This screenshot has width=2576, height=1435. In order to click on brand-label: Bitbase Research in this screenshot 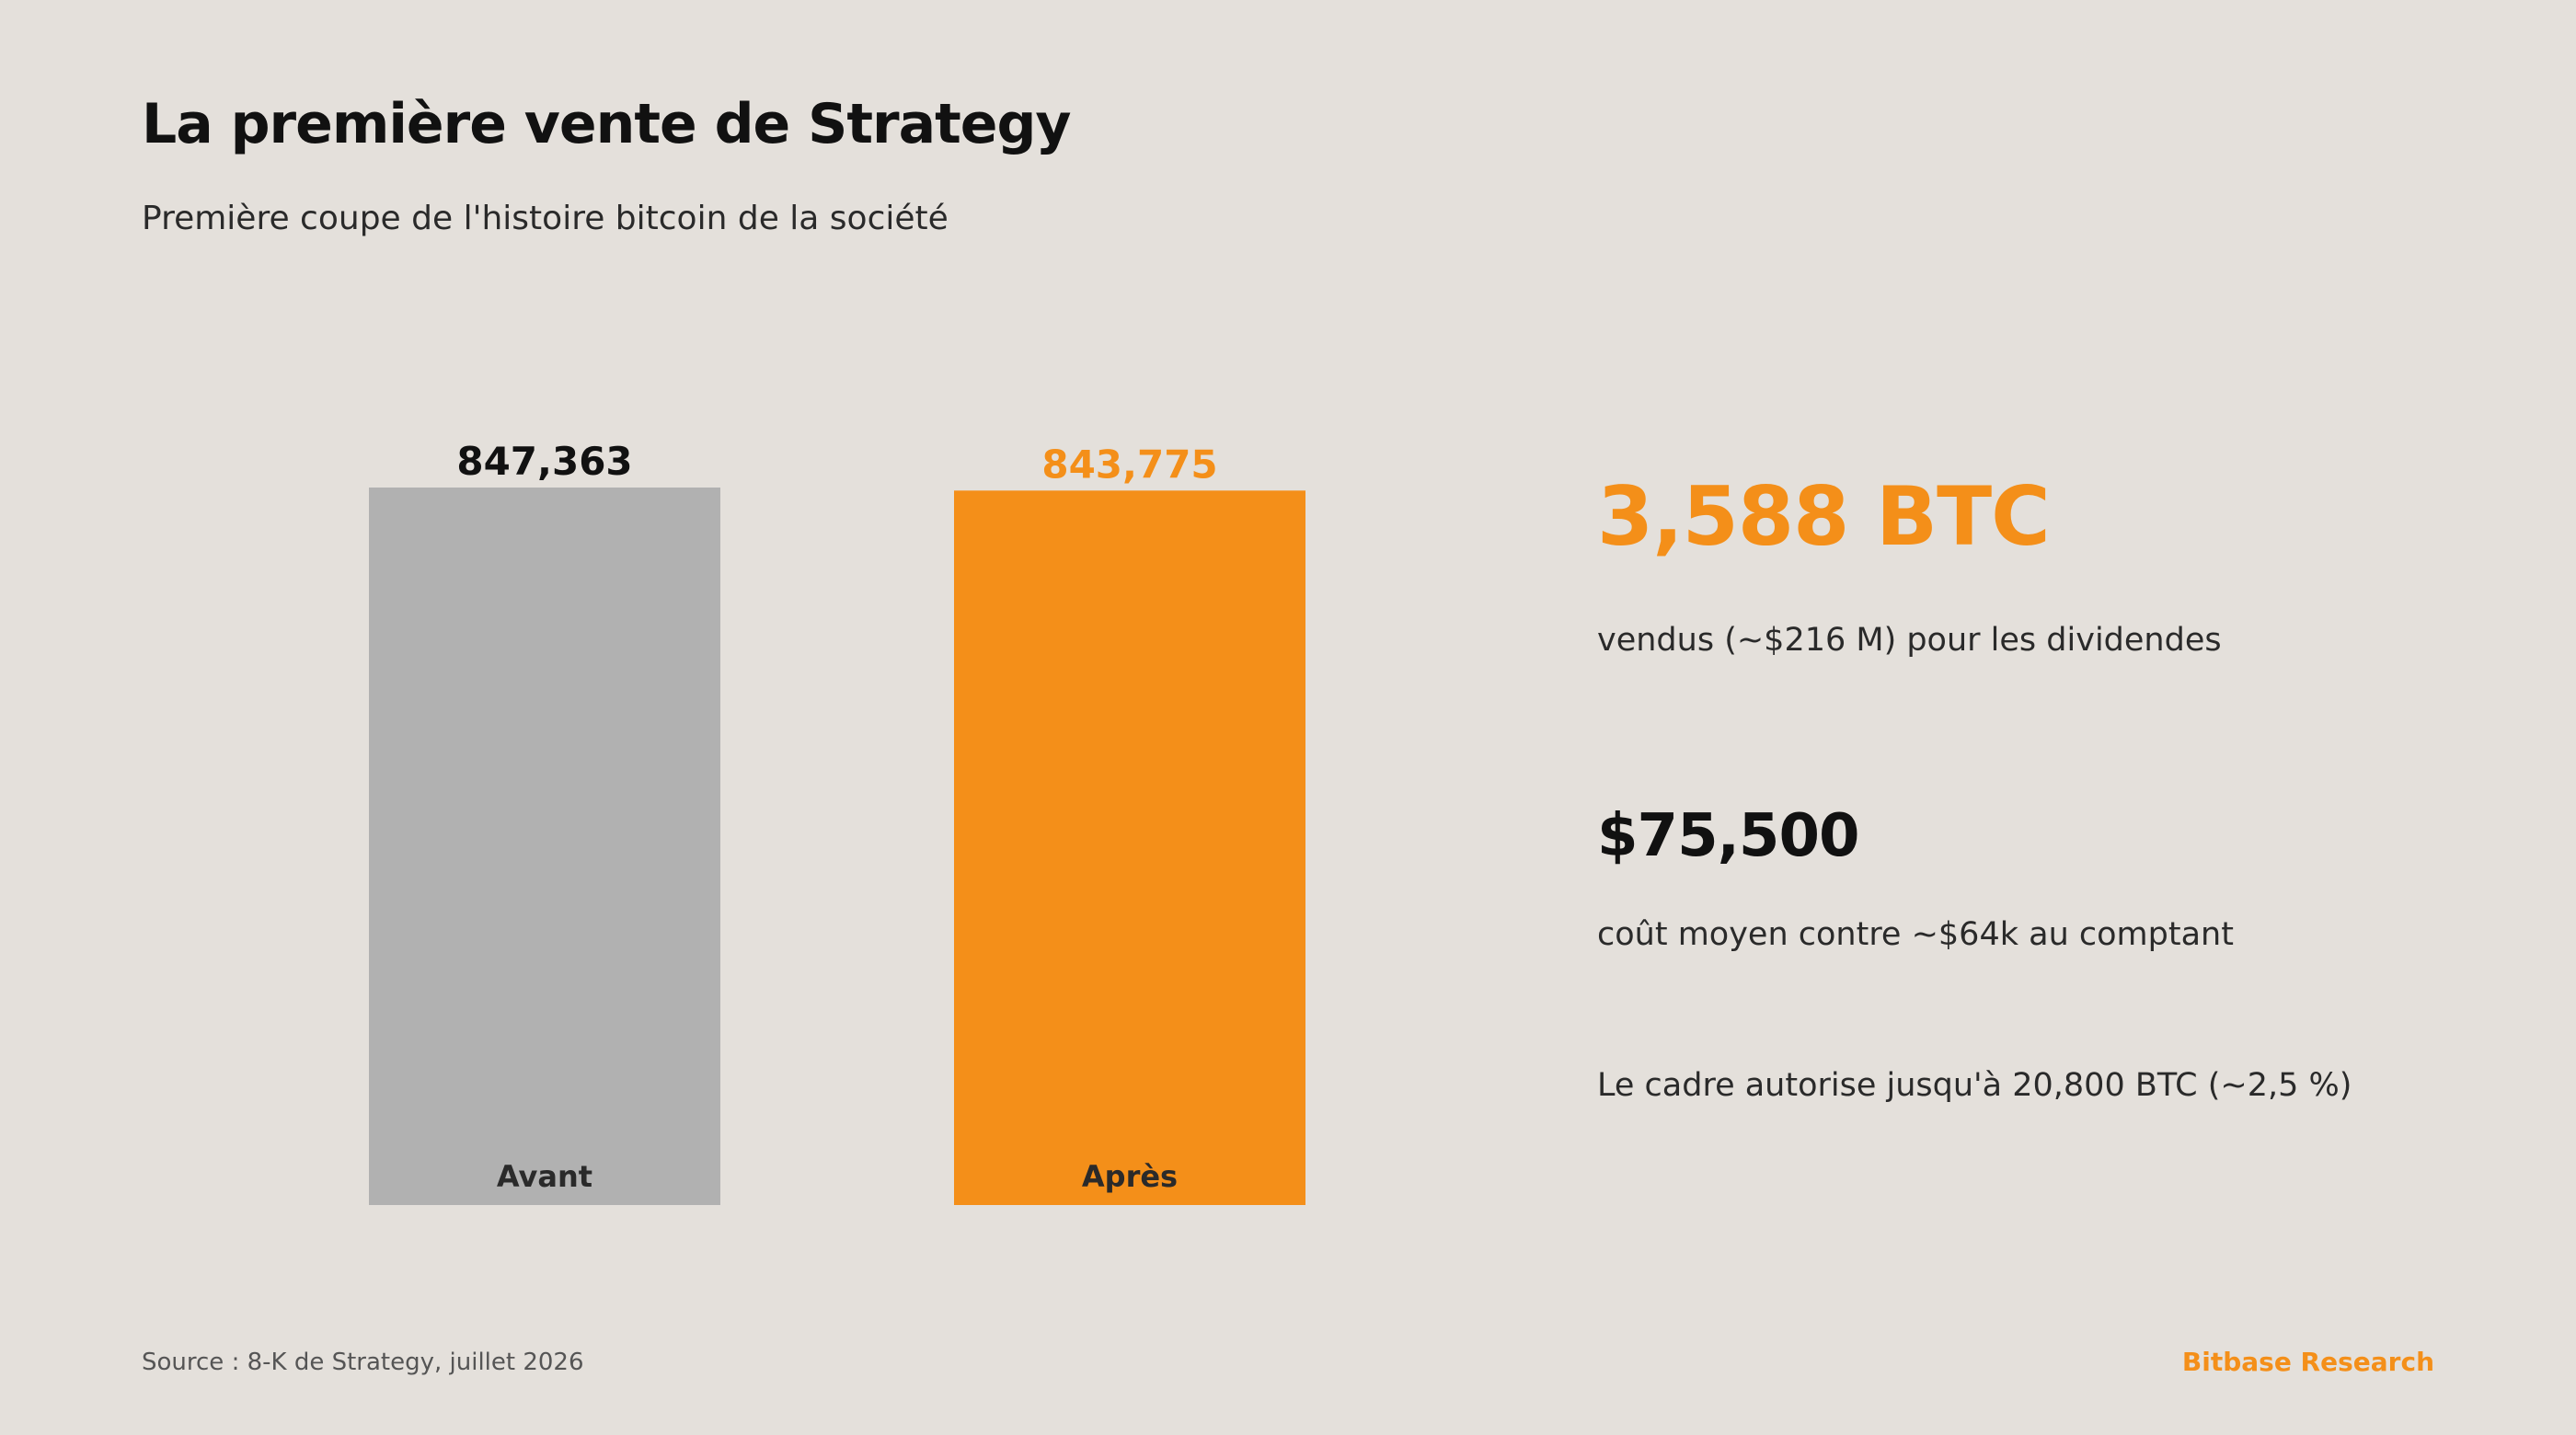, I will do `click(2307, 1362)`.